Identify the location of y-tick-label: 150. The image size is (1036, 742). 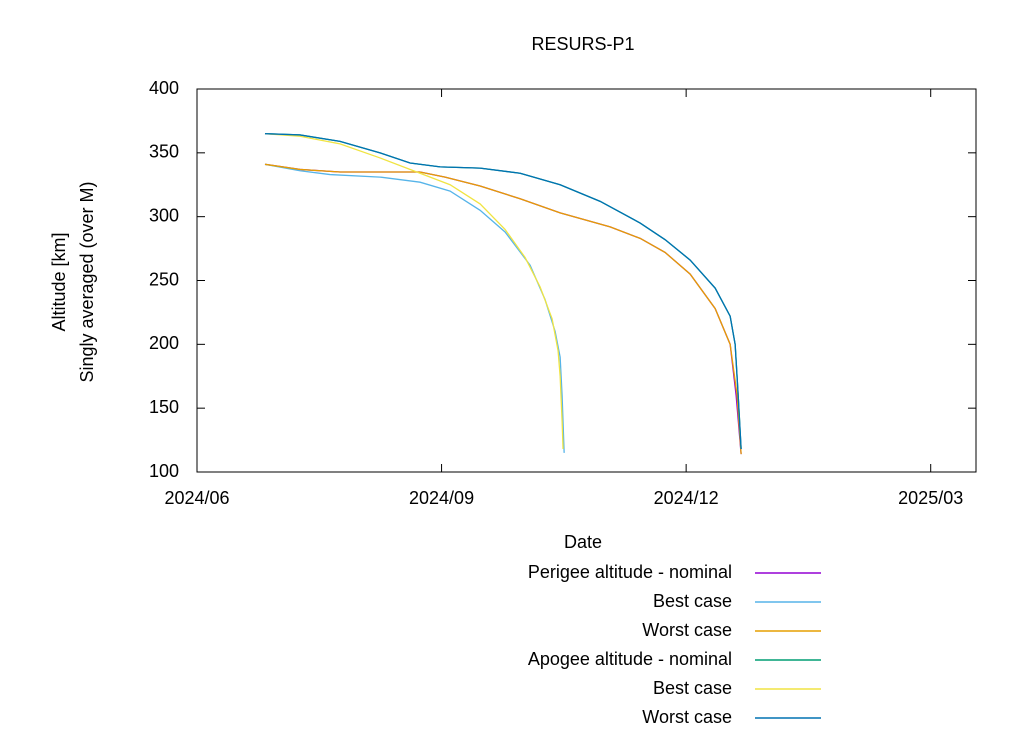
(164, 407).